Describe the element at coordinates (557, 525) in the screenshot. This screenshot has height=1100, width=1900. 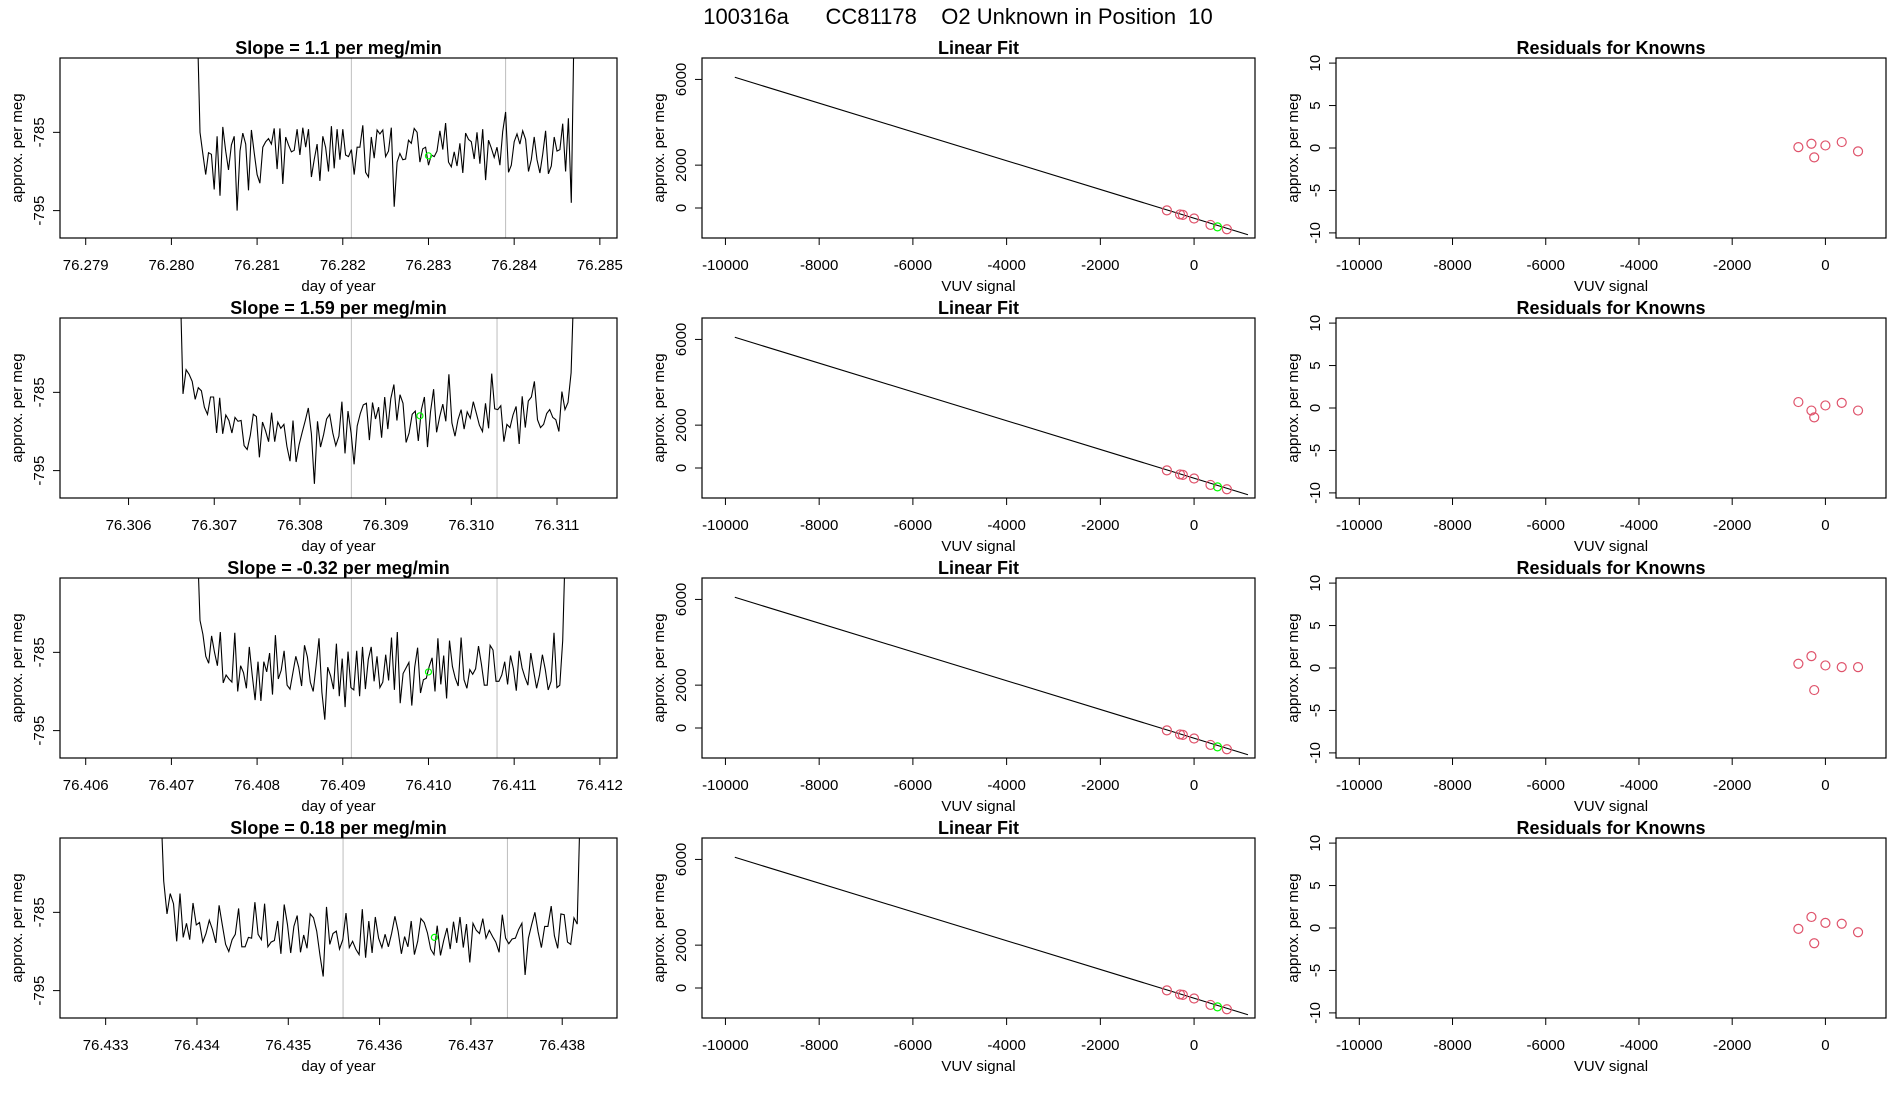
I see `x-tick-label: 76.311` at that location.